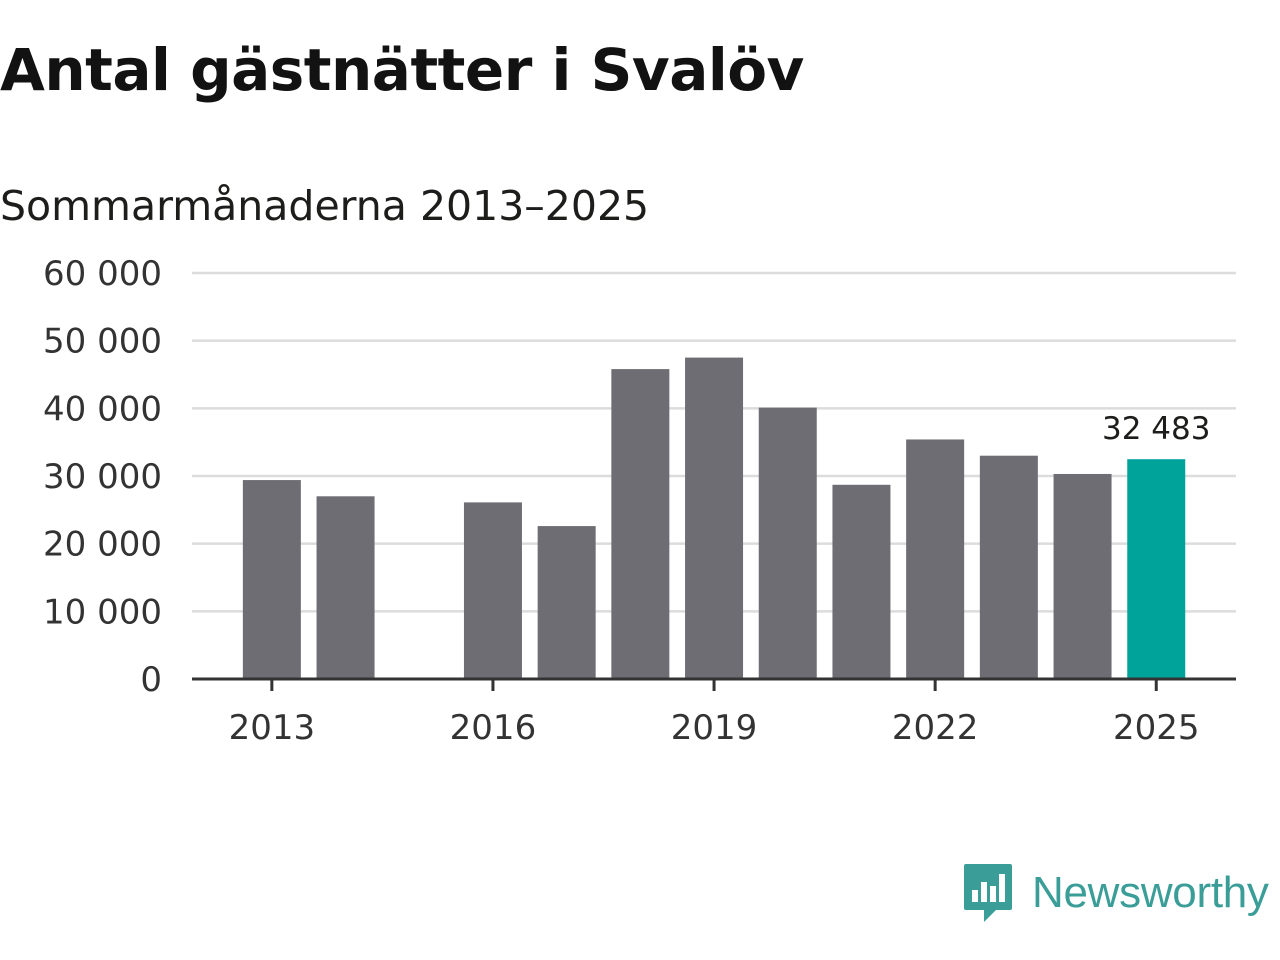 The image size is (1280, 960). What do you see at coordinates (935, 559) in the screenshot?
I see `bar-2022` at bounding box center [935, 559].